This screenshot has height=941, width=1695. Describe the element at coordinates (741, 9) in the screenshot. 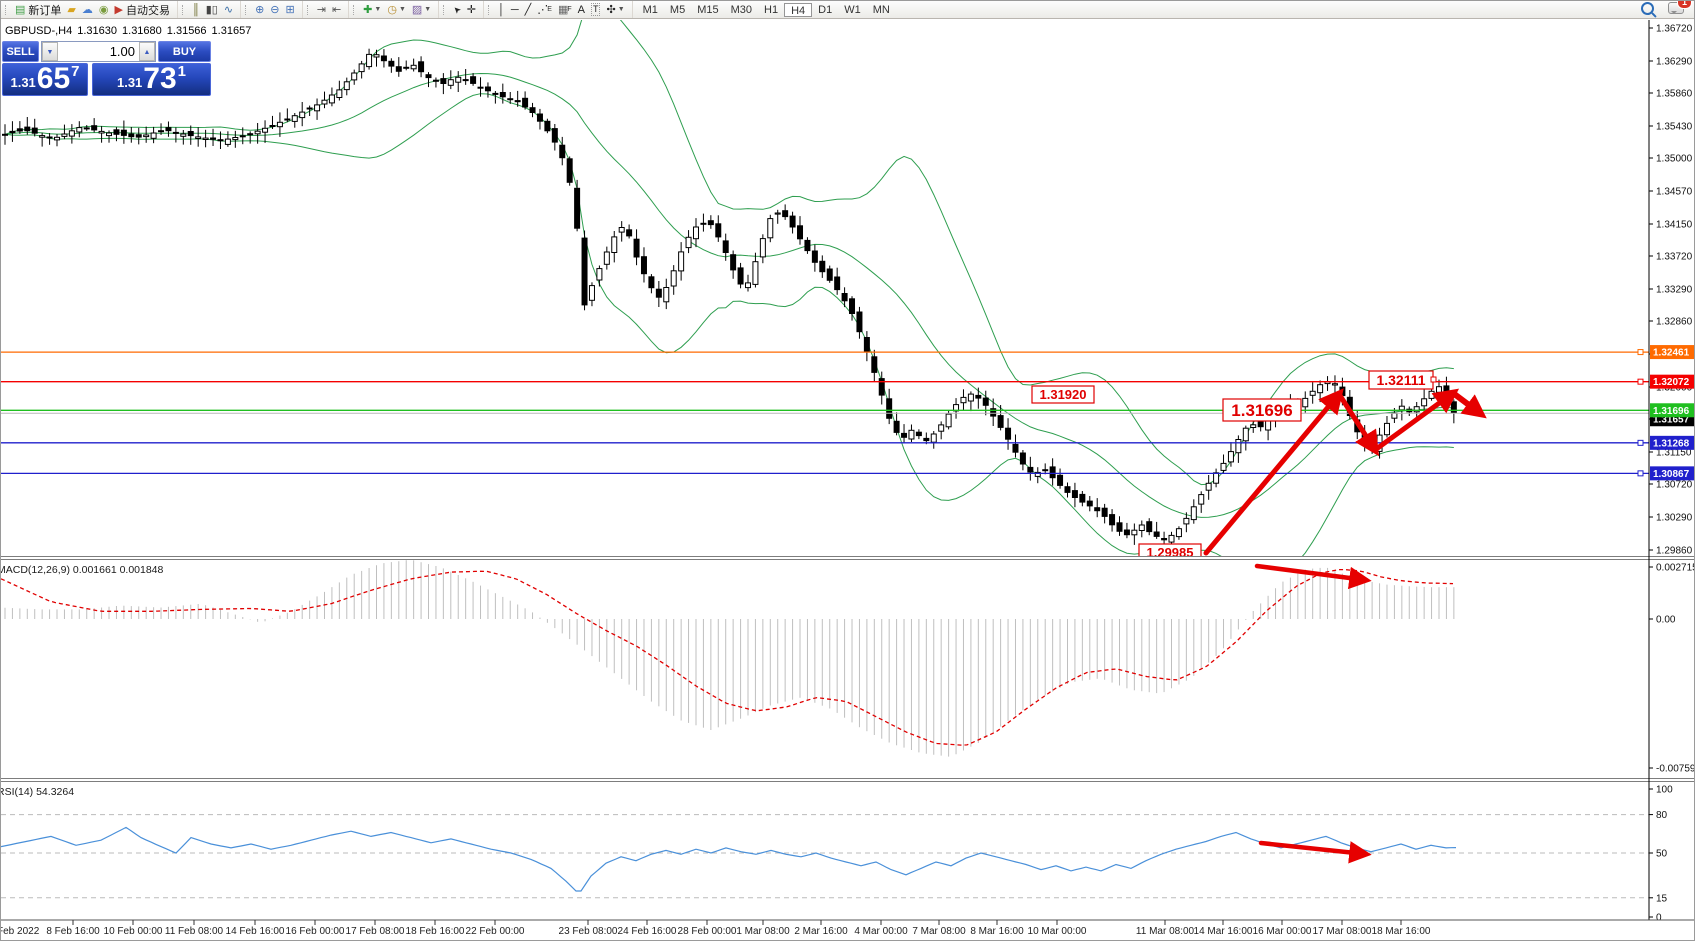

I see `timeframe-m30-button: M30` at that location.